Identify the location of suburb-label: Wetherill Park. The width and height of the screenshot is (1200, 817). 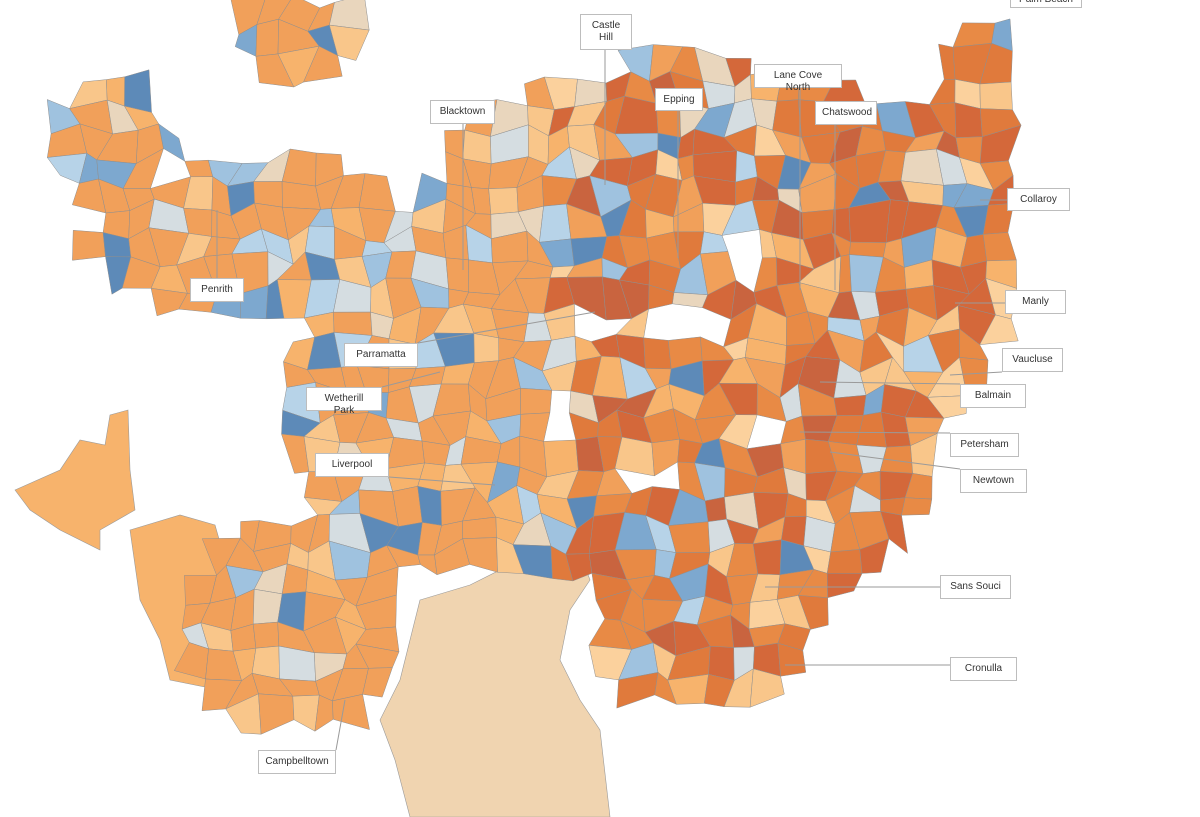
(344, 401).